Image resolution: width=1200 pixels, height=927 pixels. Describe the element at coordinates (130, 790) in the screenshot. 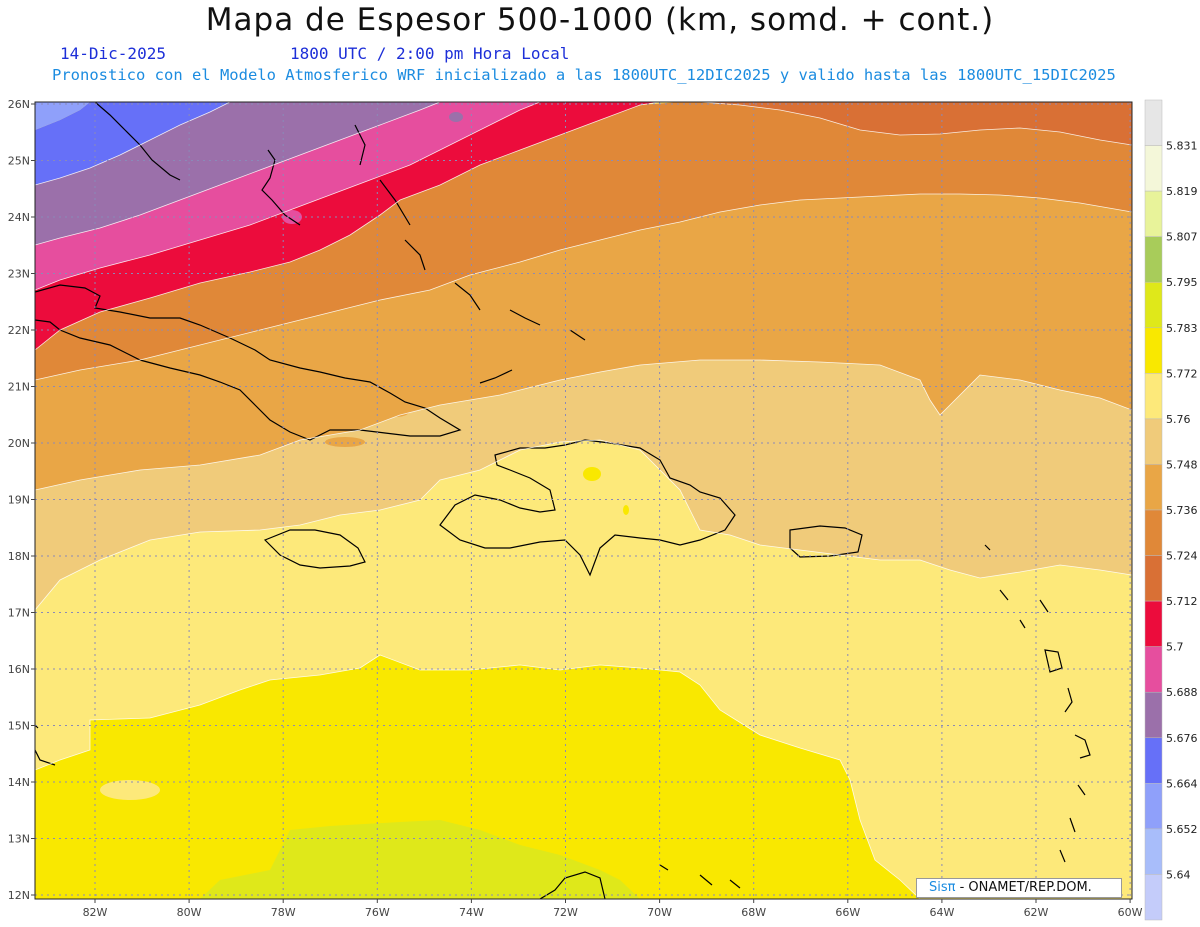

I see `pocket-5760-south` at that location.